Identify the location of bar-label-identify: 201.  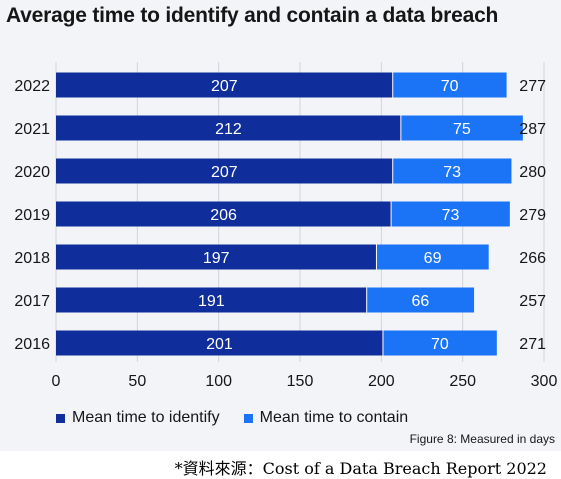
(219, 344).